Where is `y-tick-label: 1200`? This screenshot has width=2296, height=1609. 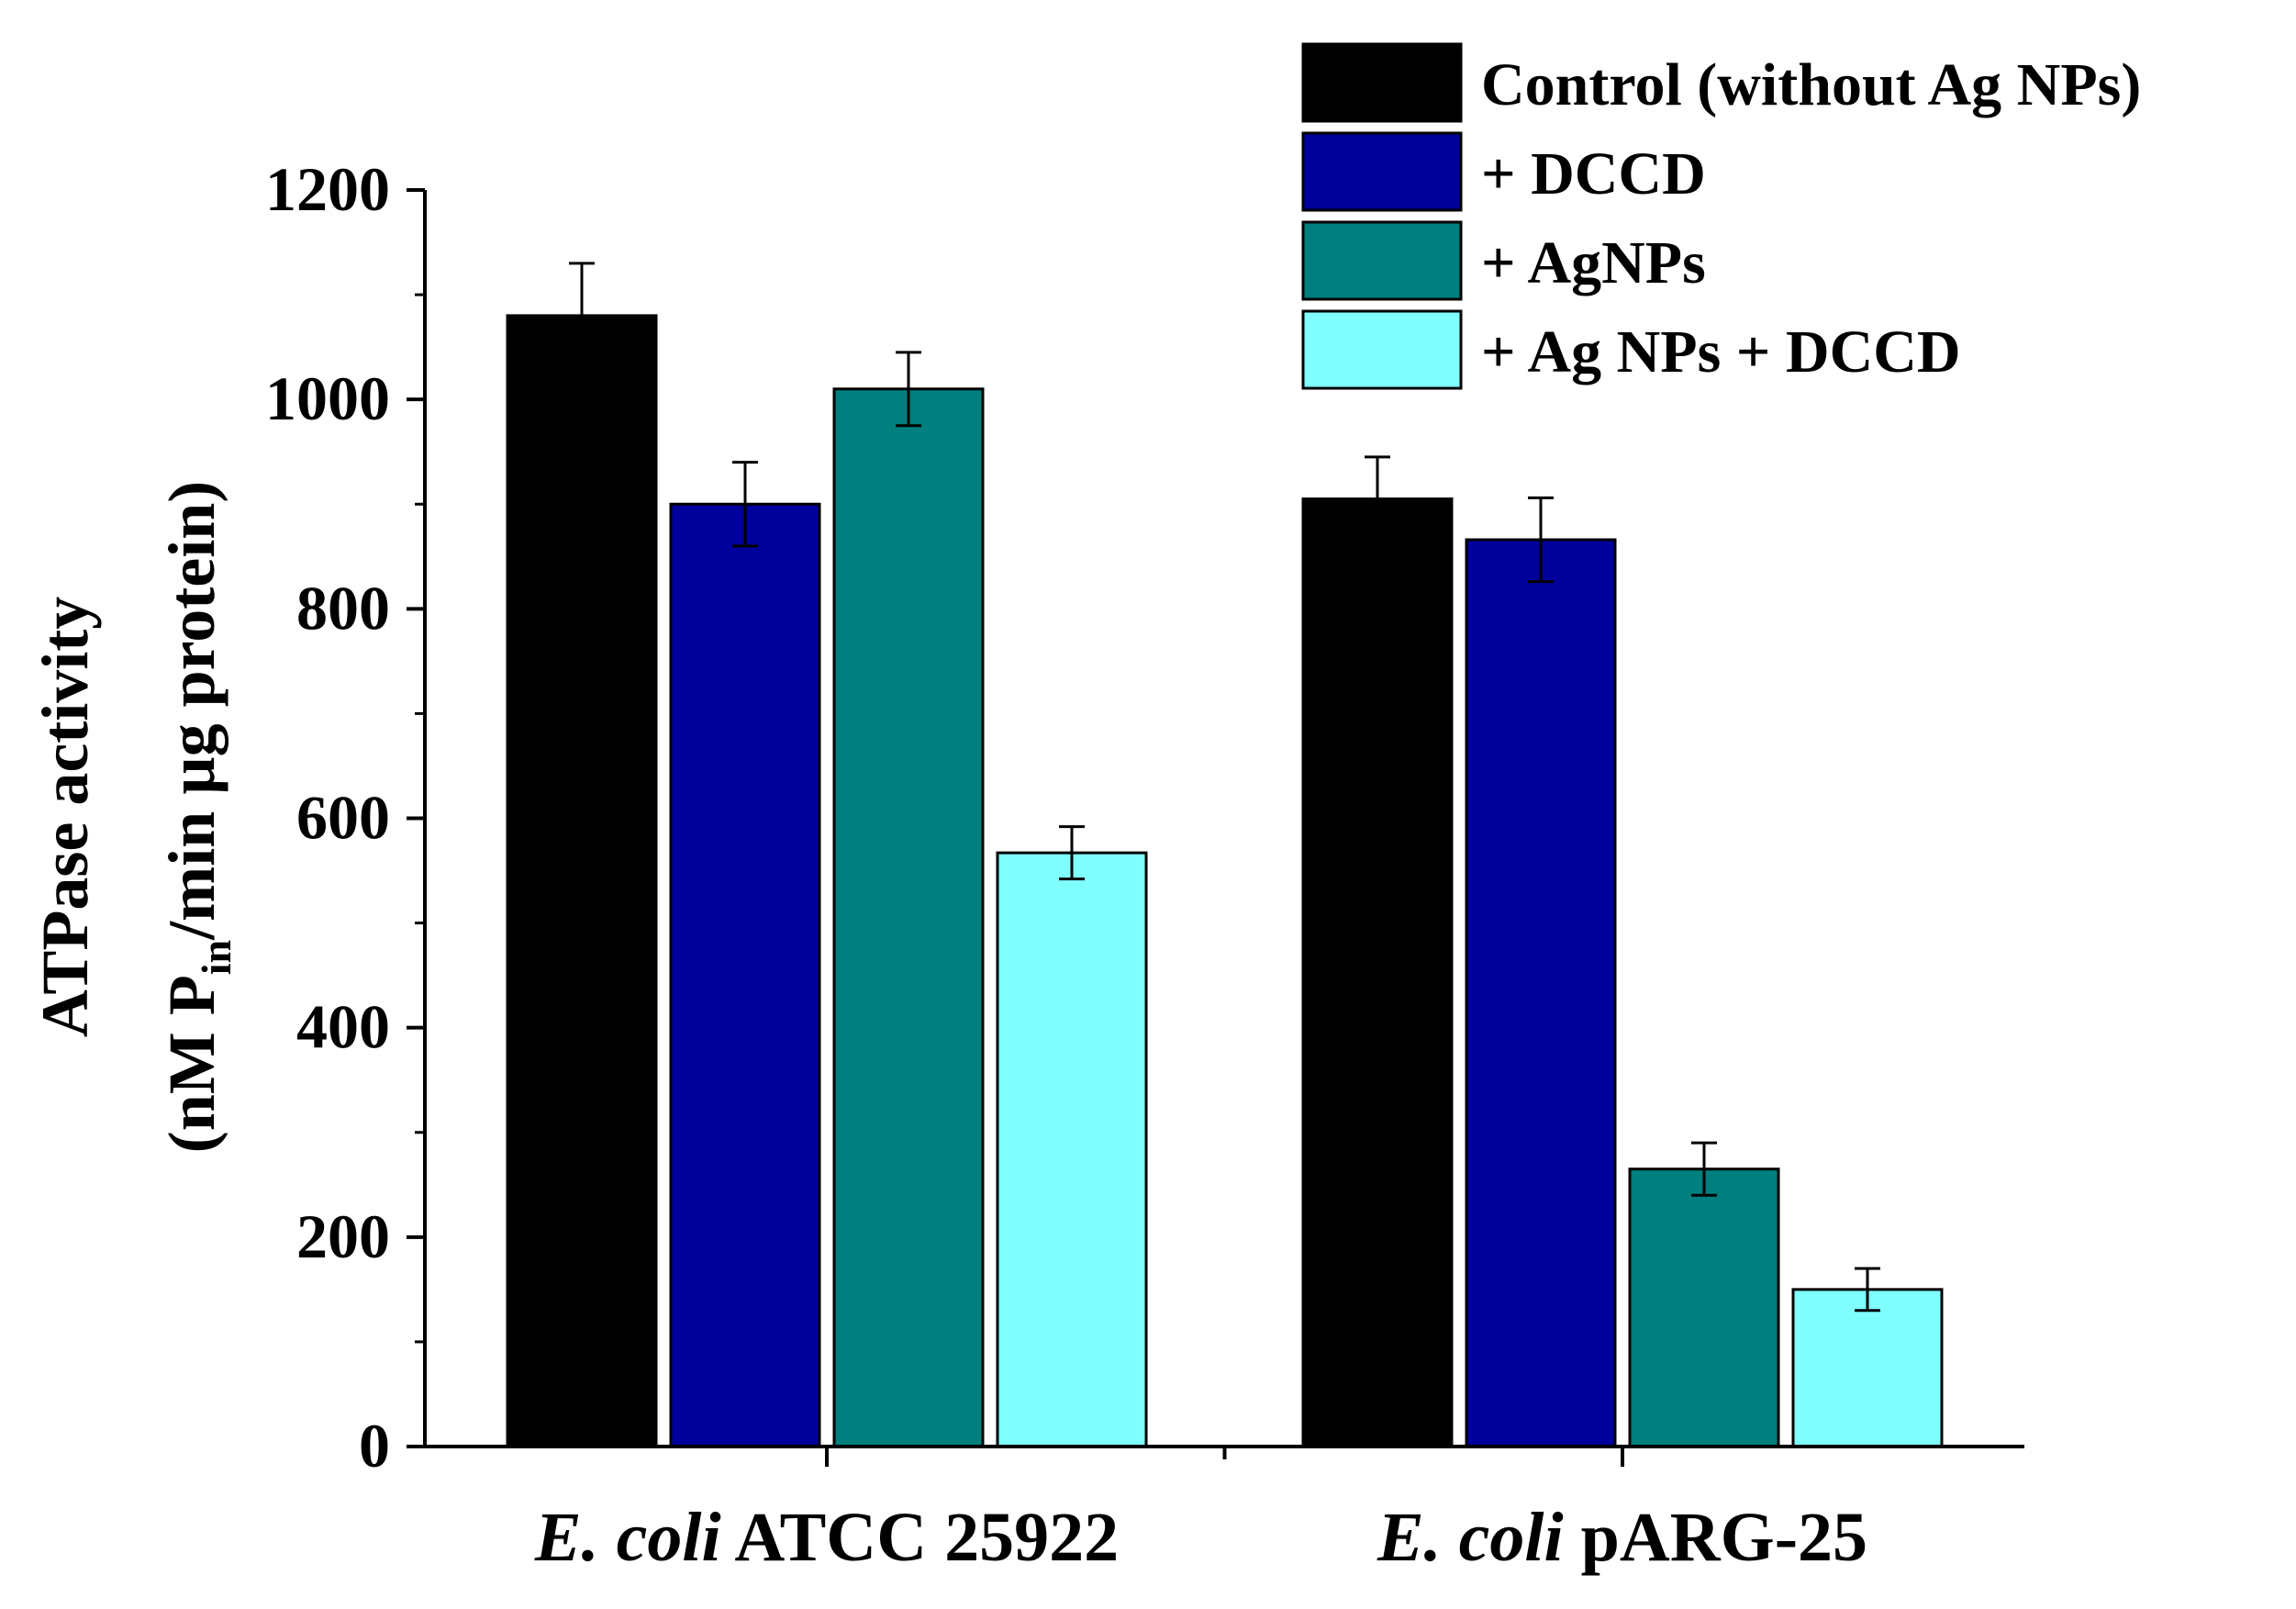
y-tick-label: 1200 is located at coordinates (327, 189).